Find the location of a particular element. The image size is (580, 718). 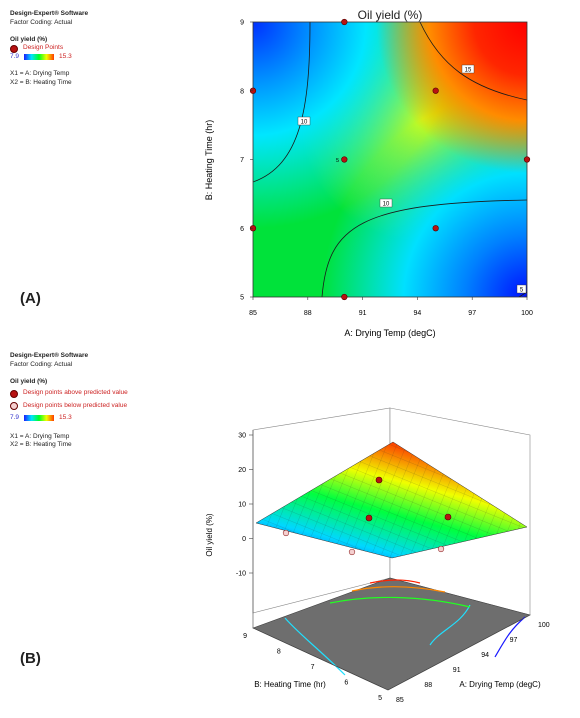

a-tick-label: 88 is located at coordinates (428, 685).